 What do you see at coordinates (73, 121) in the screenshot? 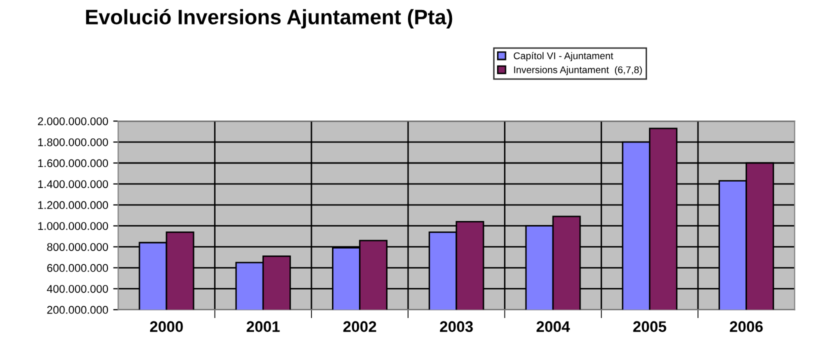
I see `y-tick-label: 2.000.000.000` at bounding box center [73, 121].